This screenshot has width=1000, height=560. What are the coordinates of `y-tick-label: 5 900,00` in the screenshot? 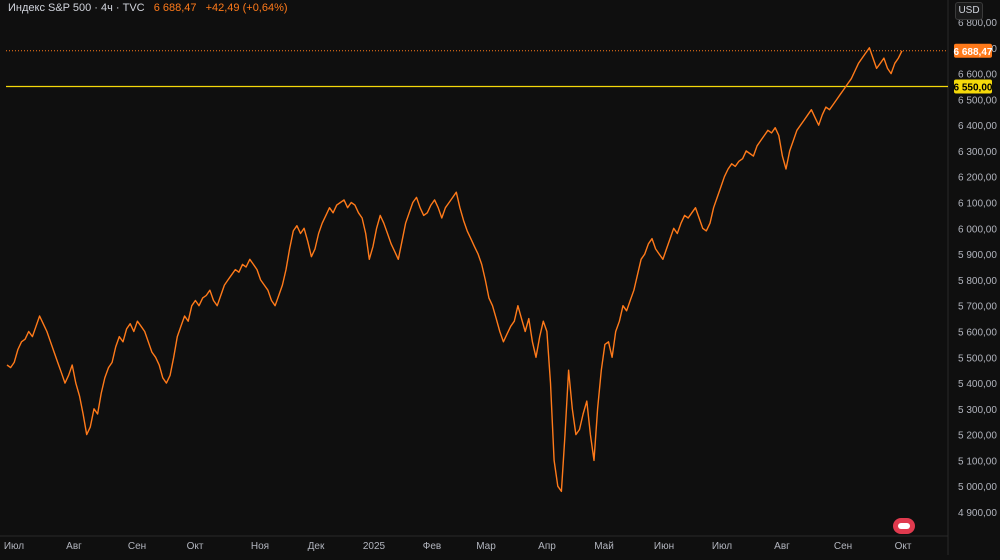 It's located at (977, 255).